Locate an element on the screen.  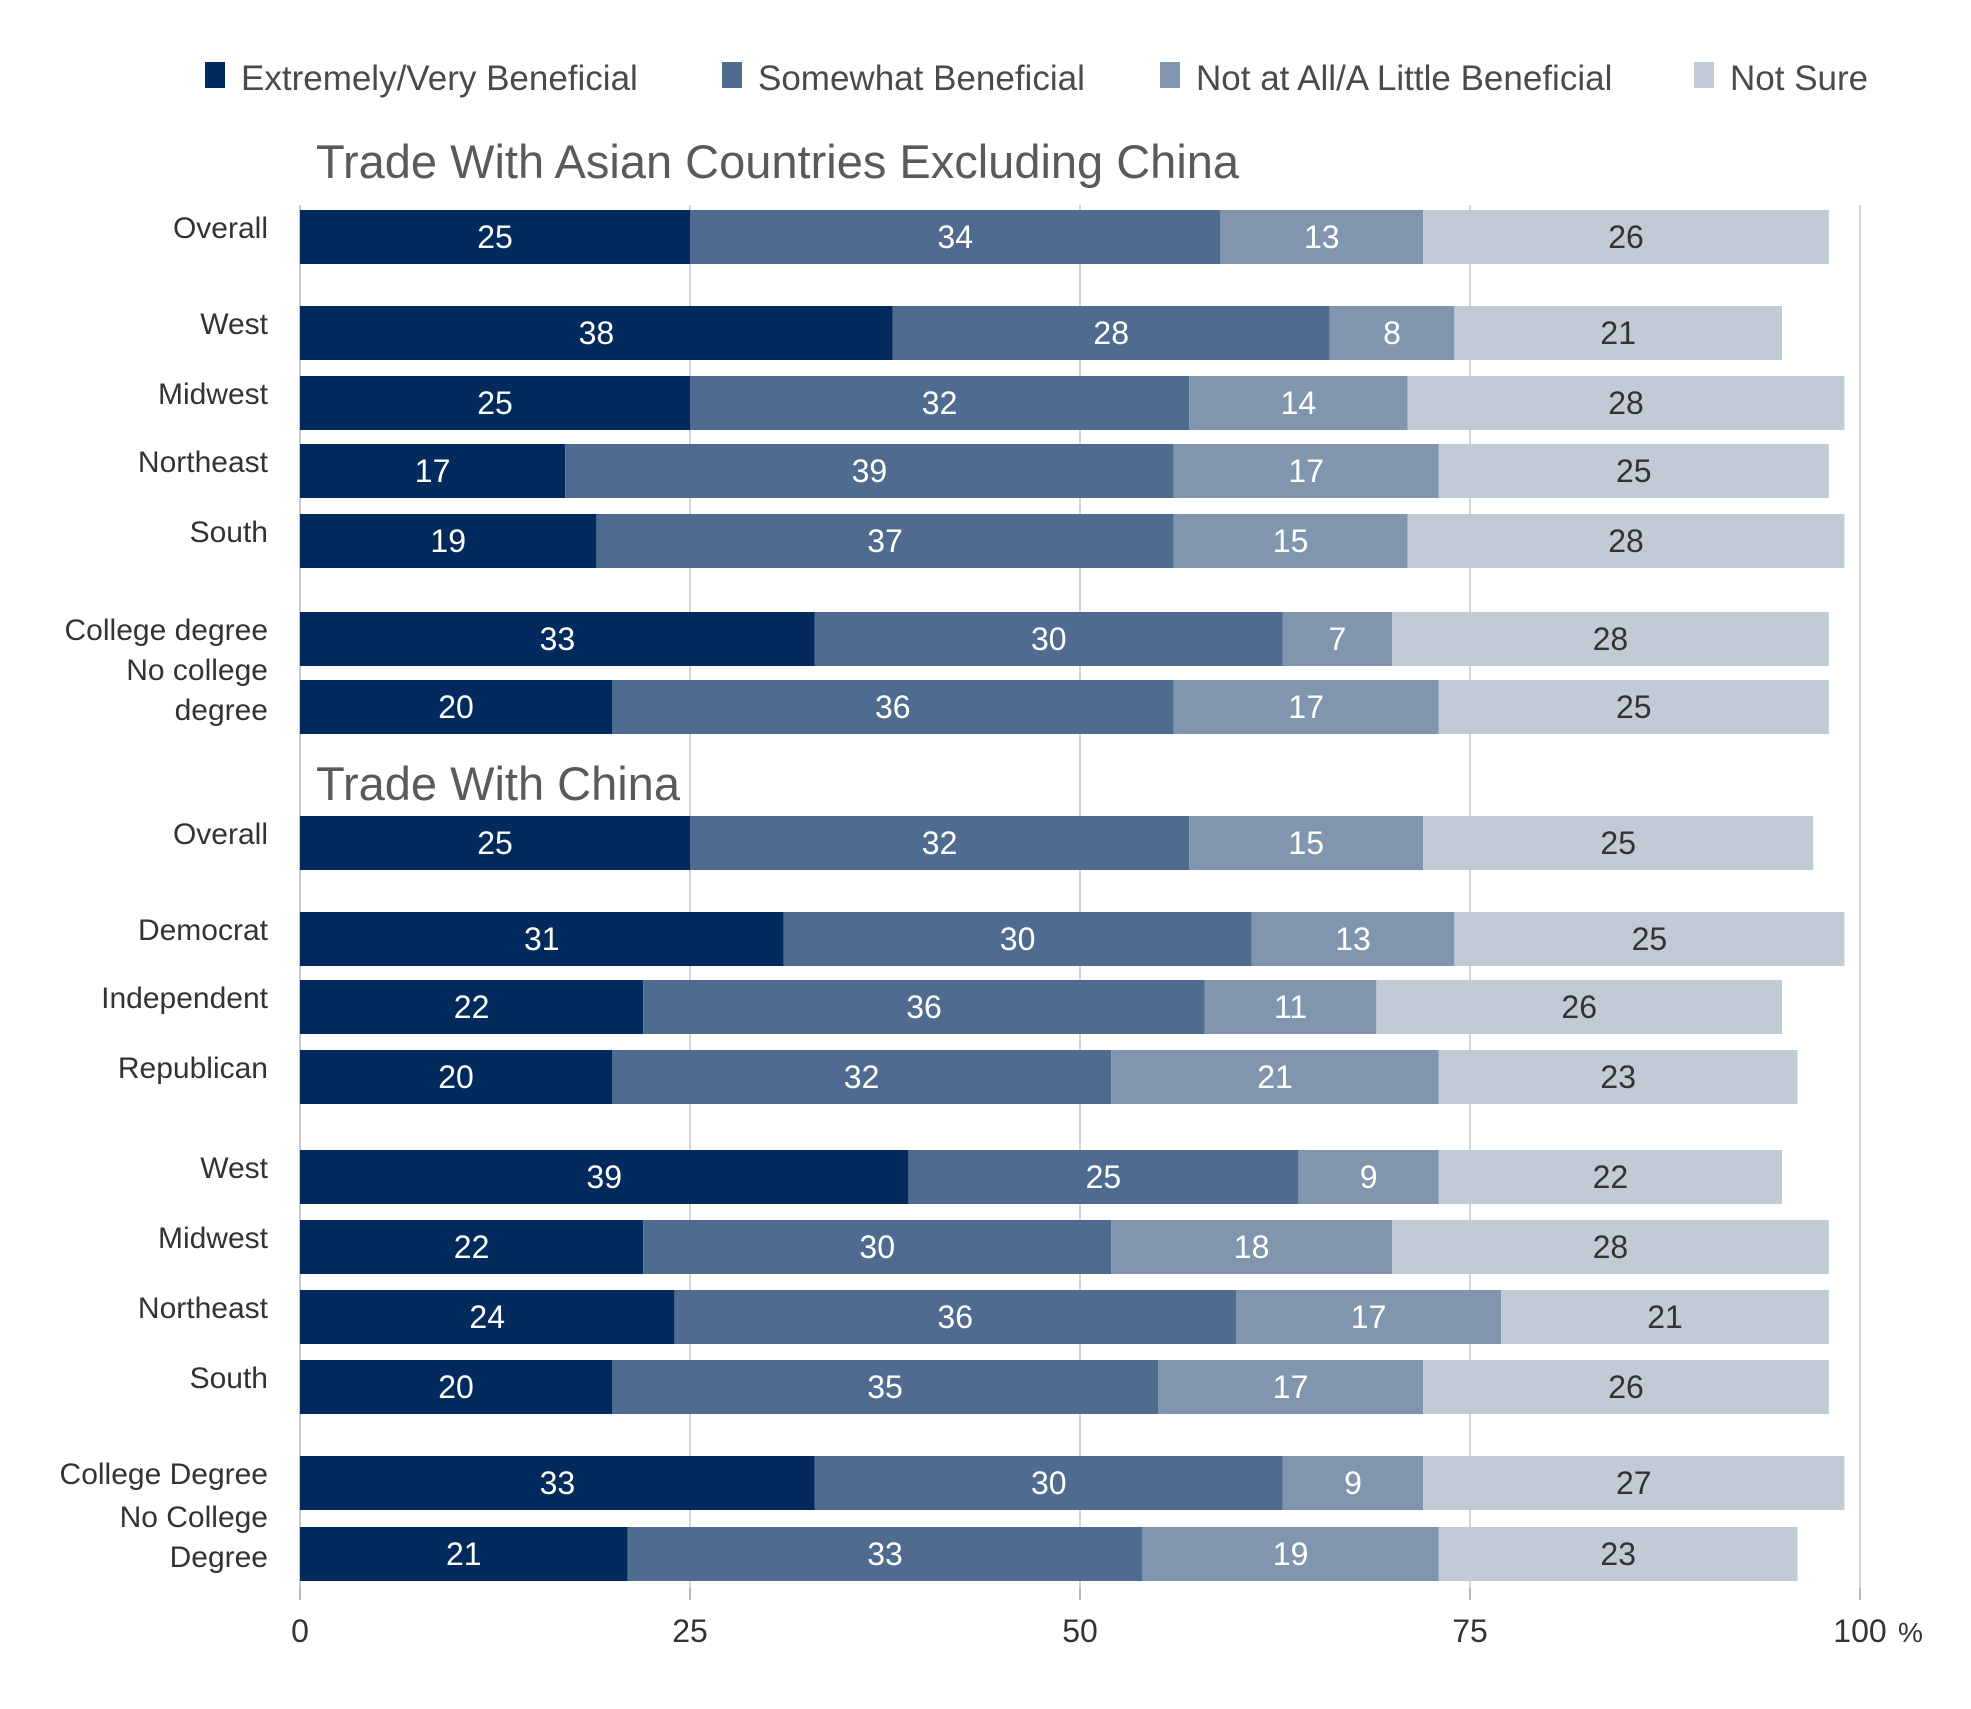
category-label: Democrat is located at coordinates (203, 930).